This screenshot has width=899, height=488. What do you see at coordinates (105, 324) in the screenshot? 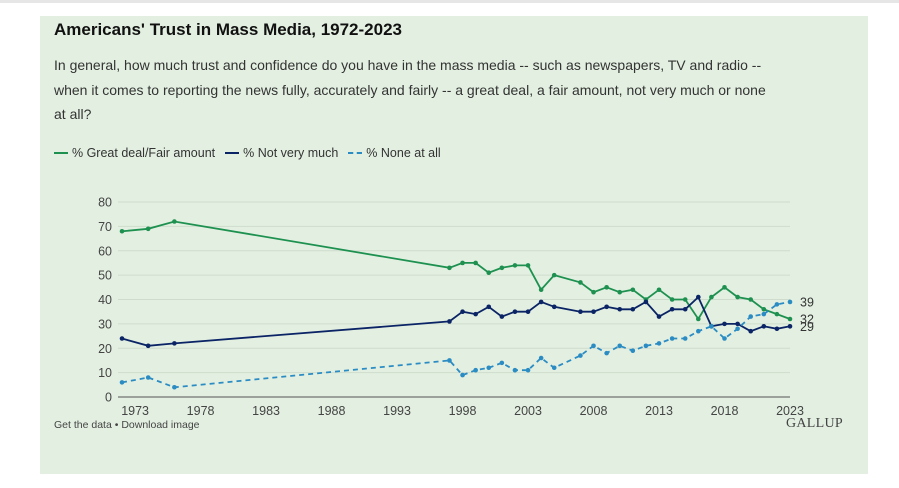
I see `y-tick-label: 30` at bounding box center [105, 324].